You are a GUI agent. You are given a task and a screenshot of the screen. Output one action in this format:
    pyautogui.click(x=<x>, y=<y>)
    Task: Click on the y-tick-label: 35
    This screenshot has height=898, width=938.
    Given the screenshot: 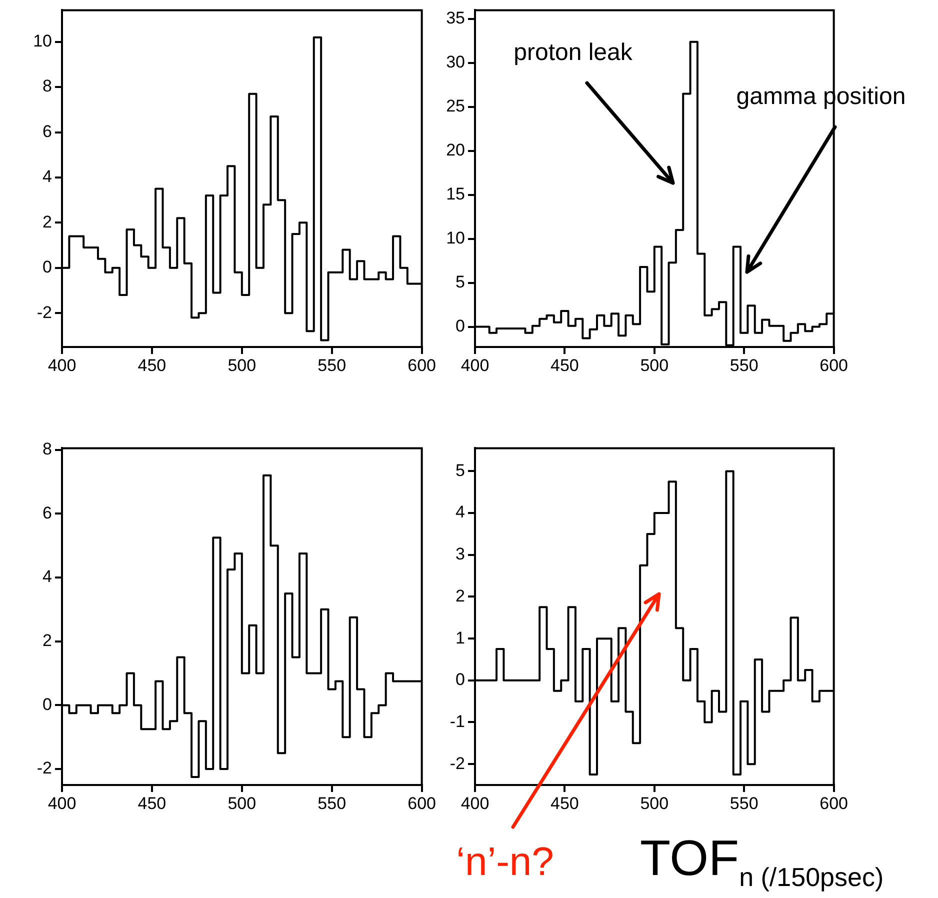 What is the action you would take?
    pyautogui.click(x=455, y=18)
    